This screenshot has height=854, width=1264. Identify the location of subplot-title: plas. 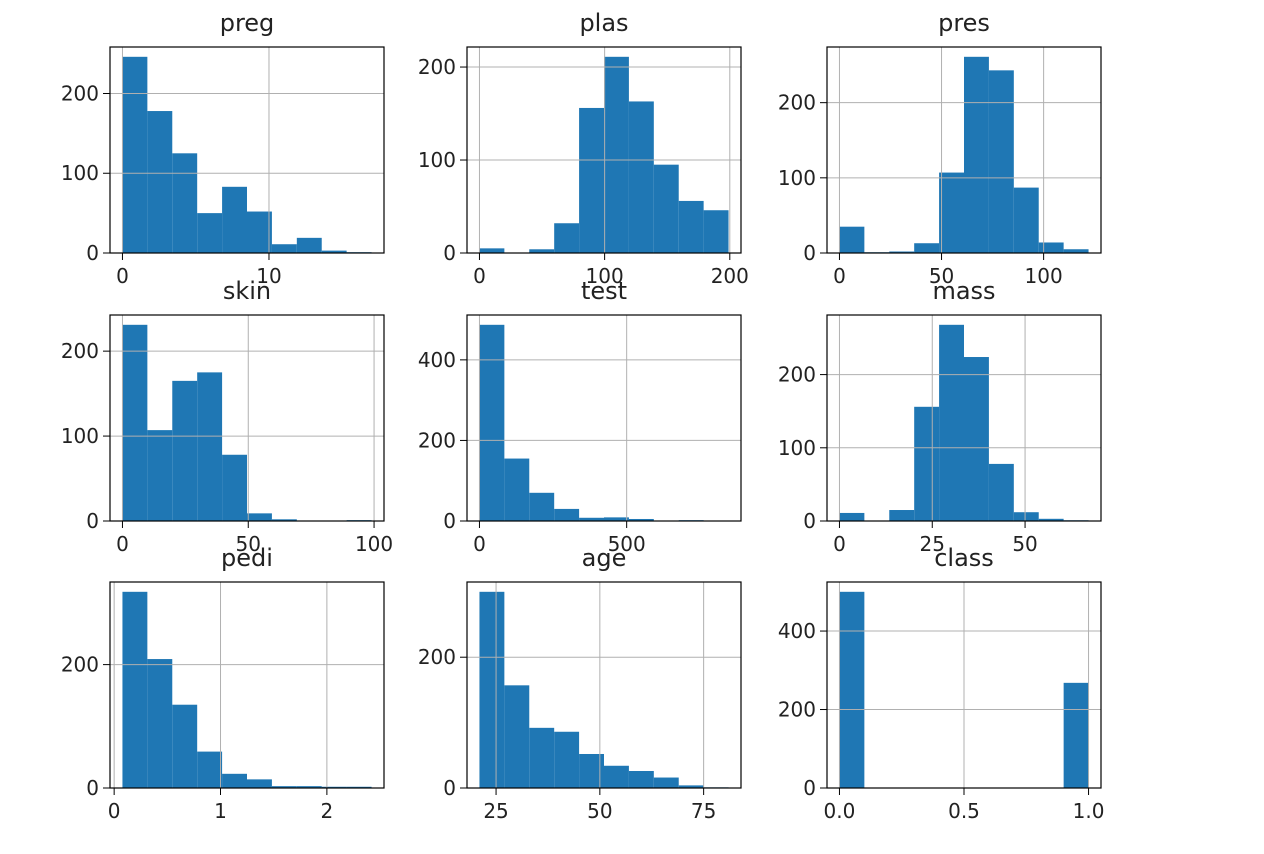
(603, 23).